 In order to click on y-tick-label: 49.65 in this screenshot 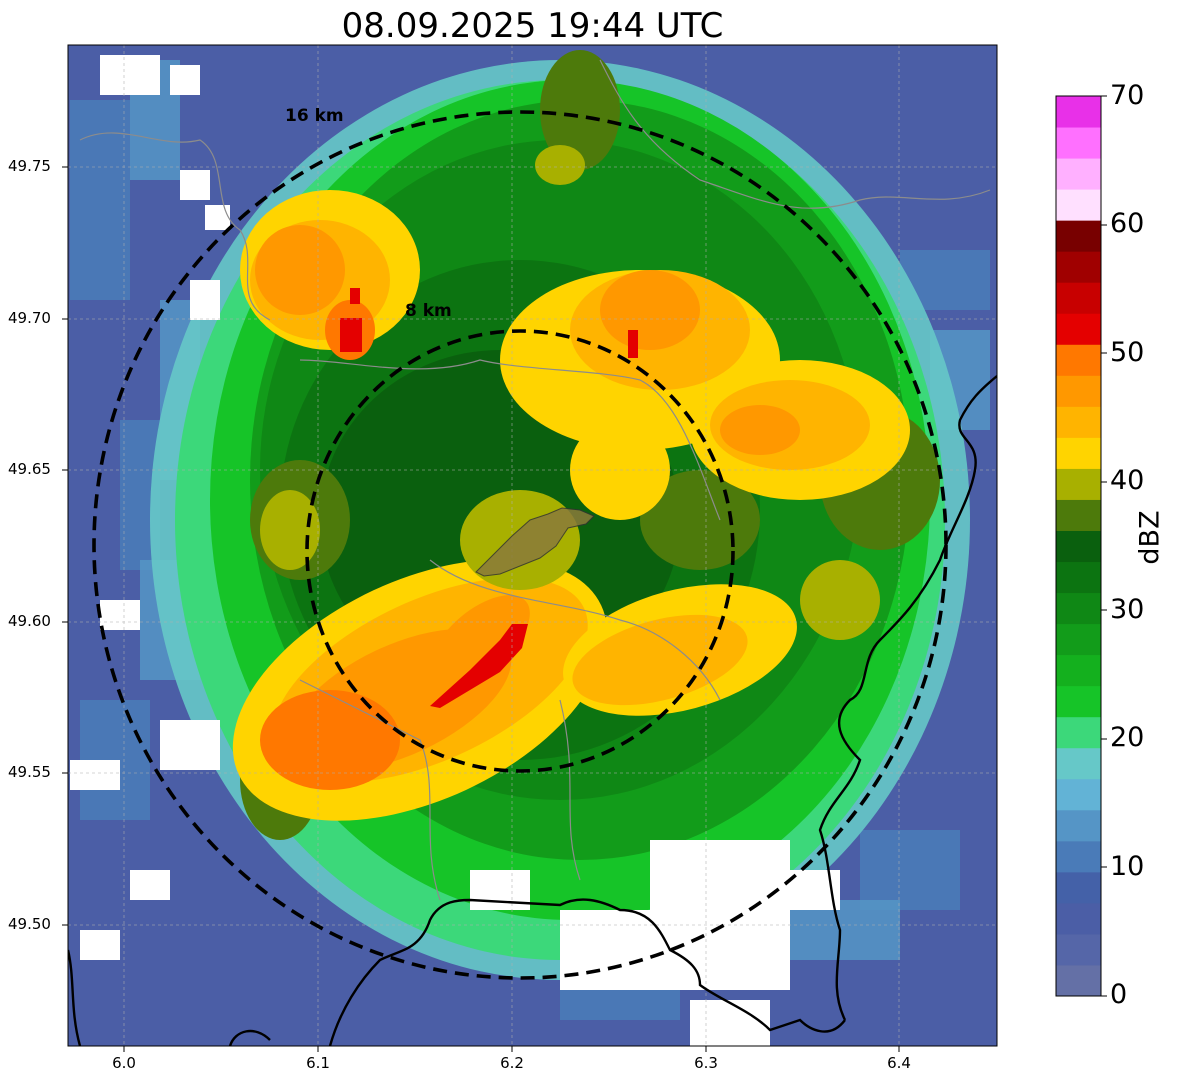, I will do `click(29, 469)`.